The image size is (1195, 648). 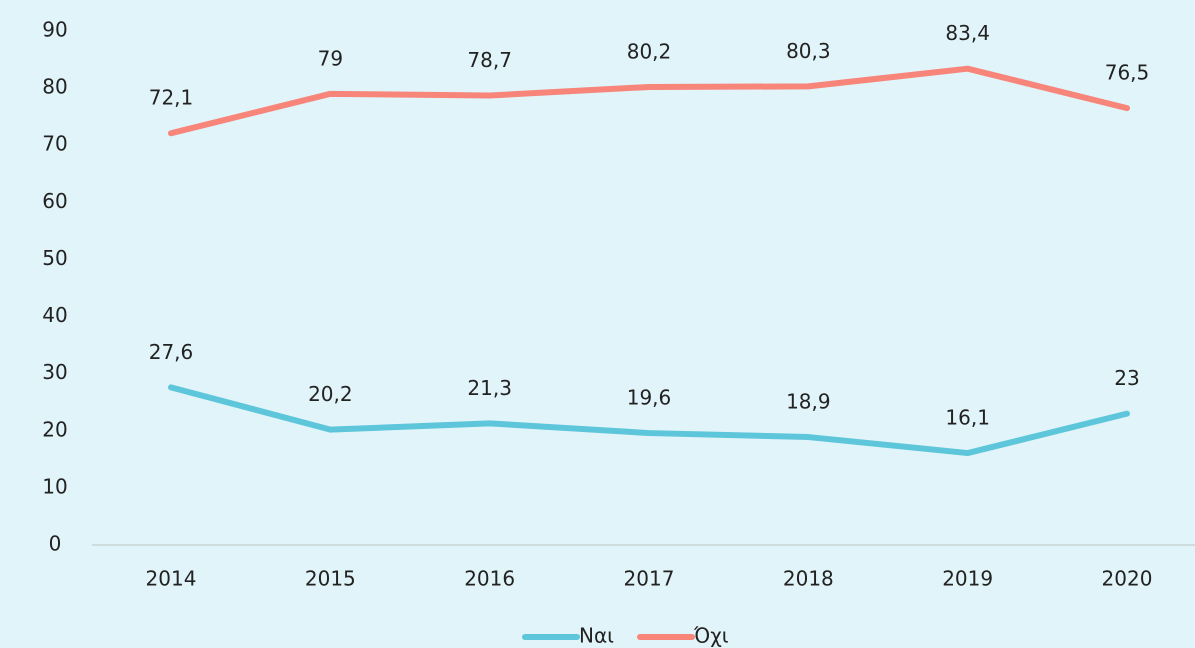 What do you see at coordinates (54, 315) in the screenshot?
I see `y-tick-label: 40` at bounding box center [54, 315].